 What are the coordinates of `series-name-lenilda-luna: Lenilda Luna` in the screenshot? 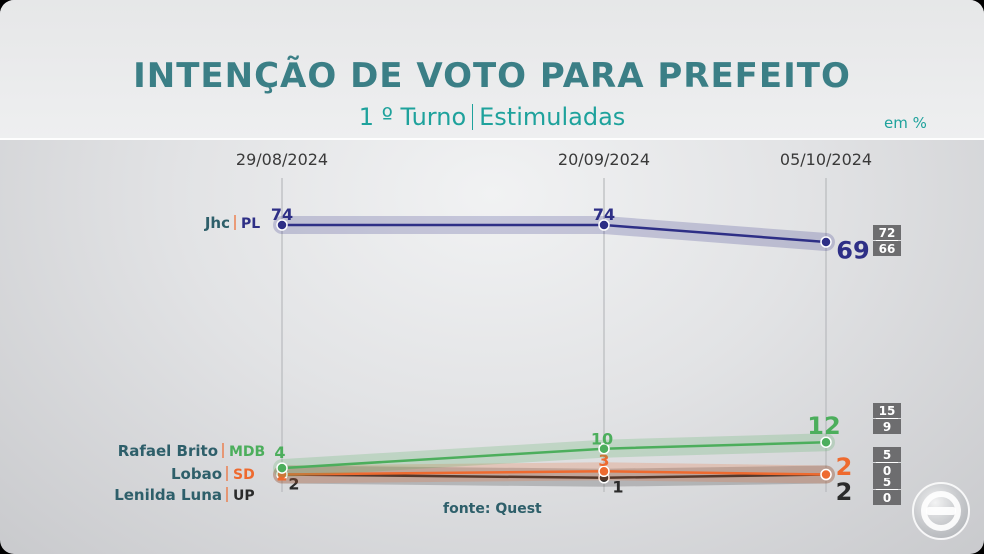 It's located at (168, 495).